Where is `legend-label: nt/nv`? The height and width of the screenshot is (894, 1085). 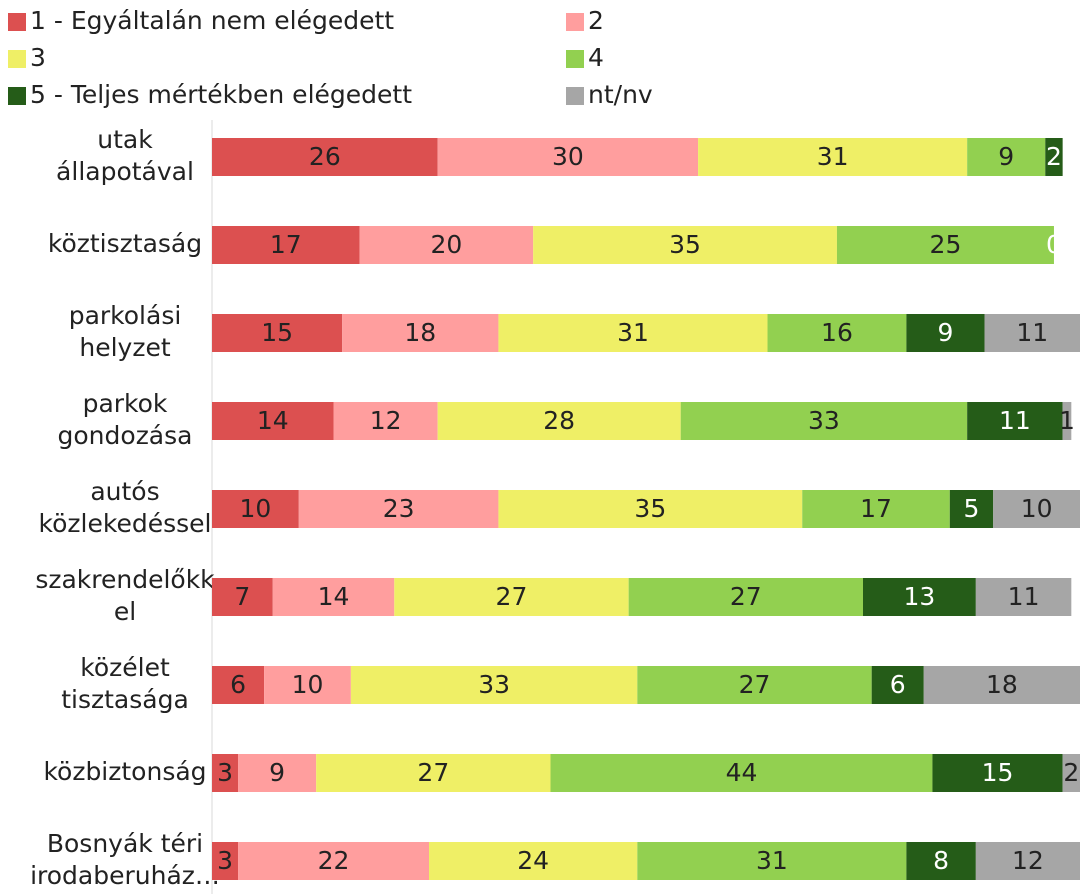
legend-label: nt/nv is located at coordinates (620, 94).